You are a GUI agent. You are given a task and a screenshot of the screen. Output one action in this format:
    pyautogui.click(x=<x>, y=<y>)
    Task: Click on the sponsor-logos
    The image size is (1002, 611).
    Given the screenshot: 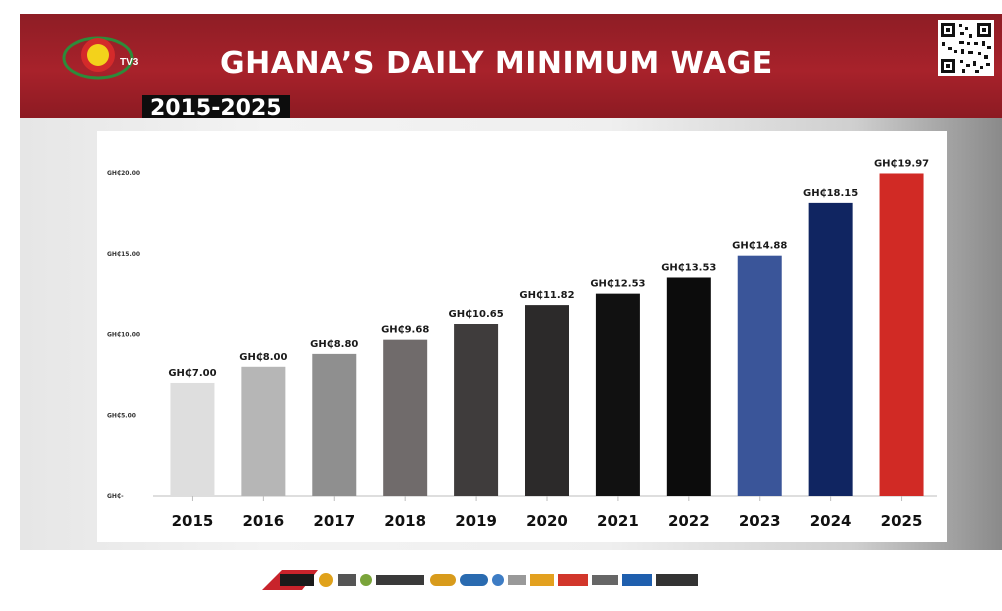 What is the action you would take?
    pyautogui.click(x=480, y=580)
    